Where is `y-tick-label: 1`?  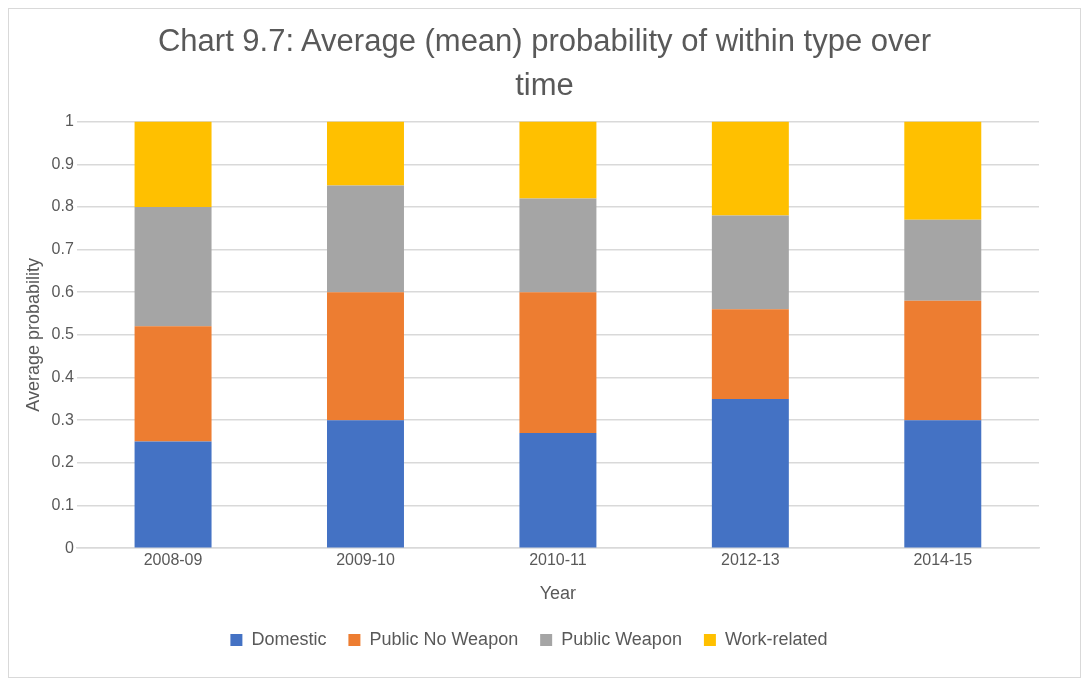
y-tick-label: 1 is located at coordinates (69, 121).